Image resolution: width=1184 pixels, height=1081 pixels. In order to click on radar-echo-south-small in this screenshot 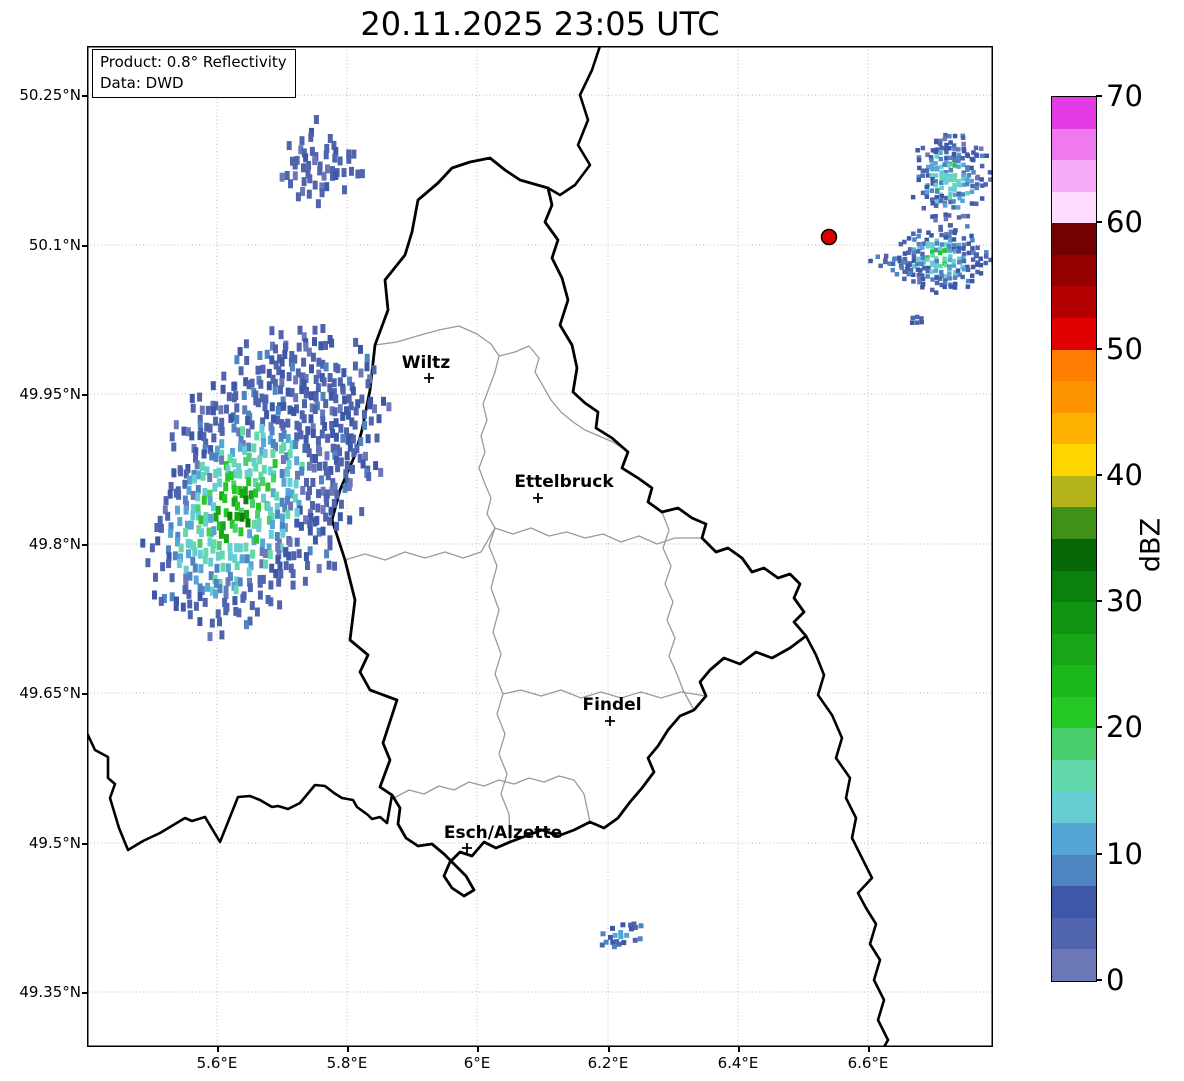, I will do `click(621, 935)`.